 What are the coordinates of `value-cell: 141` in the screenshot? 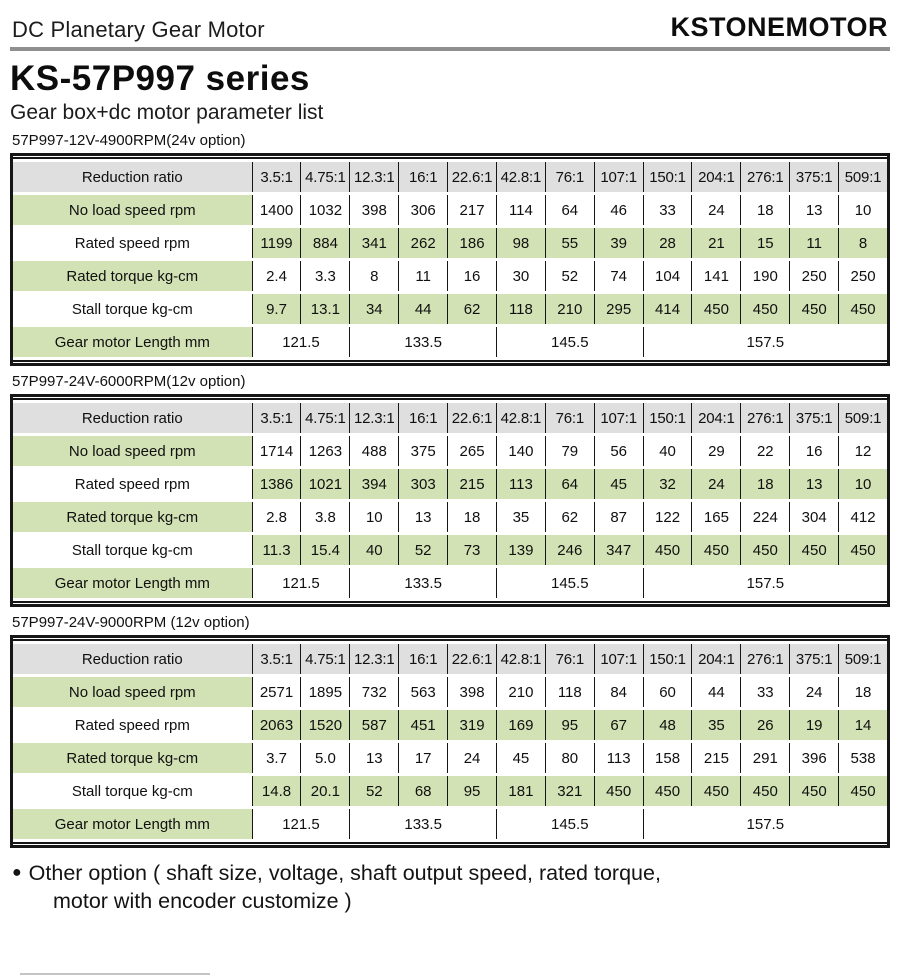 It's located at (716, 276).